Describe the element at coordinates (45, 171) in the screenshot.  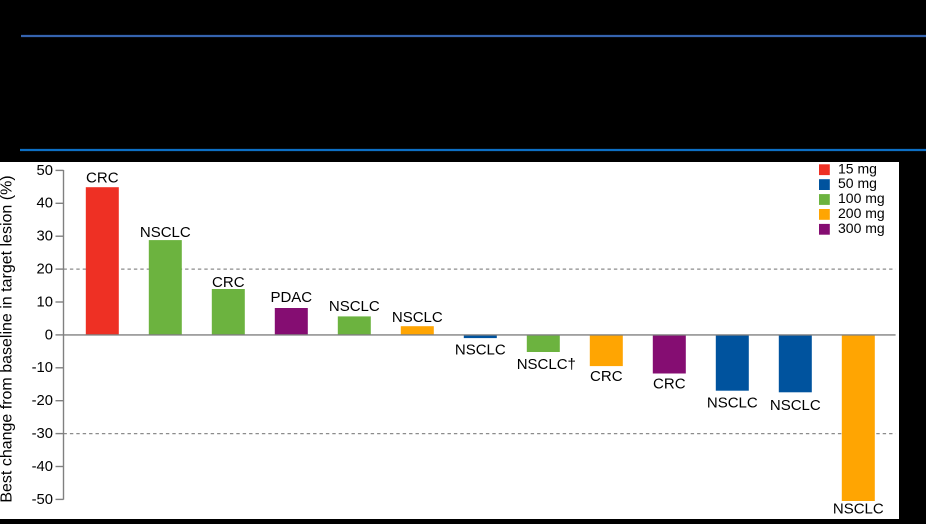
I see `svg-text: 50` at that location.